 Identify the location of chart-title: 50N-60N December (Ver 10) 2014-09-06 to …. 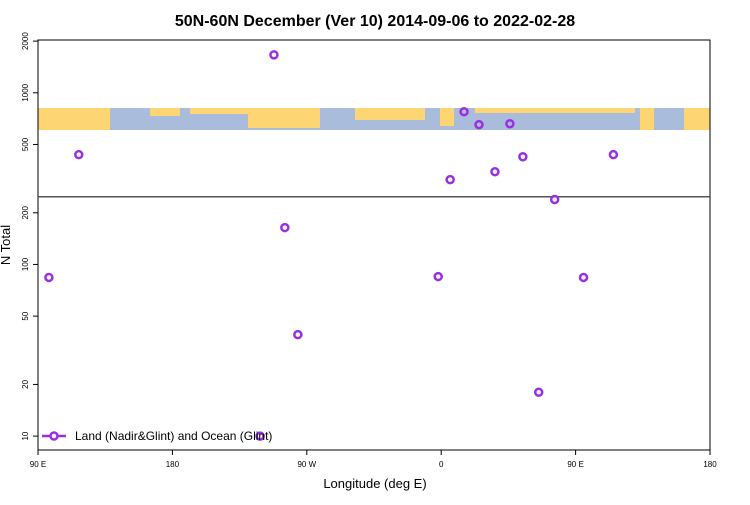
(375, 21).